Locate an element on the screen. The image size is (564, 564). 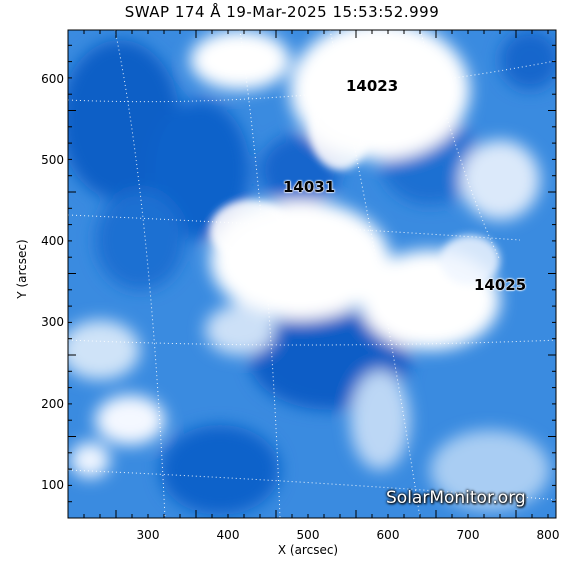
x-tick-label: 800 is located at coordinates (548, 535).